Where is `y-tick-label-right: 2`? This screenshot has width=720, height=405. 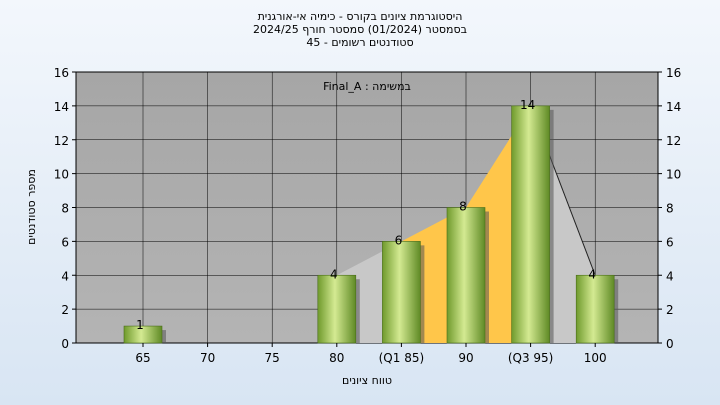 y-tick-label-right: 2 is located at coordinates (670, 310).